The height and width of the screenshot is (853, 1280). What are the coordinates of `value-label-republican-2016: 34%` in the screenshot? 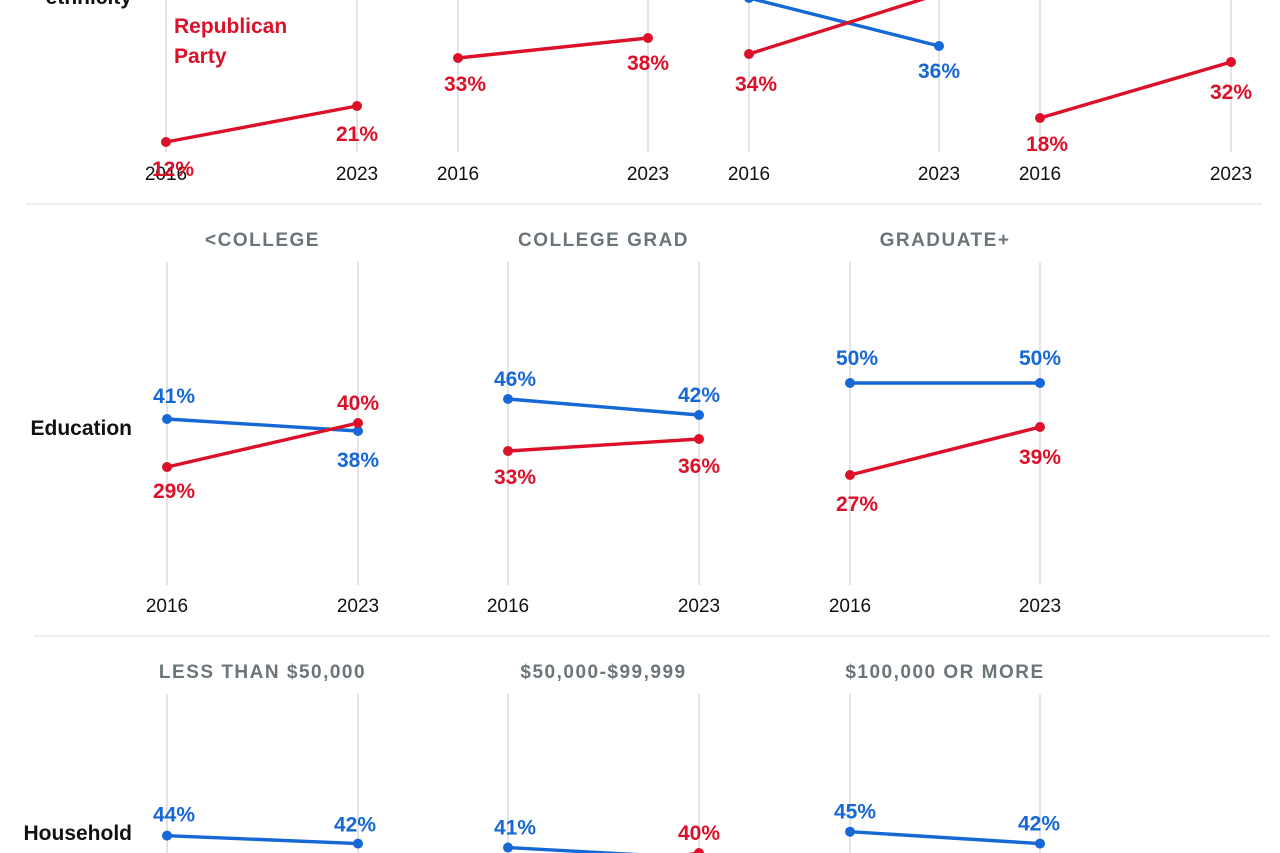 It's located at (756, 84).